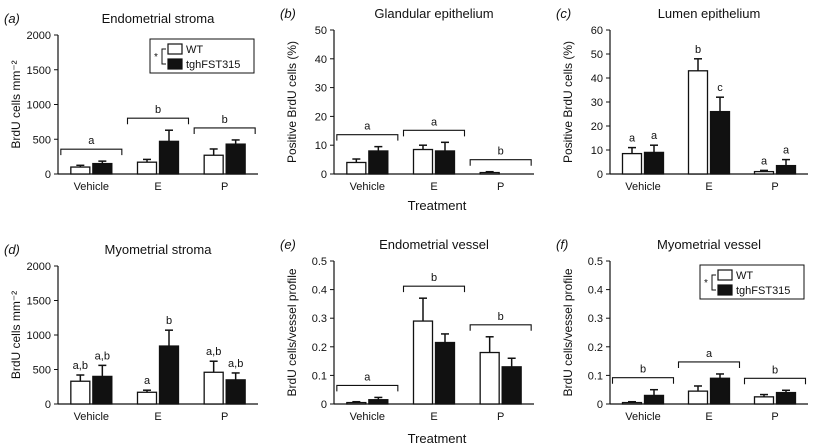 The height and width of the screenshot is (447, 817). What do you see at coordinates (12, 18) in the screenshot?
I see `panel-label: (a)` at bounding box center [12, 18].